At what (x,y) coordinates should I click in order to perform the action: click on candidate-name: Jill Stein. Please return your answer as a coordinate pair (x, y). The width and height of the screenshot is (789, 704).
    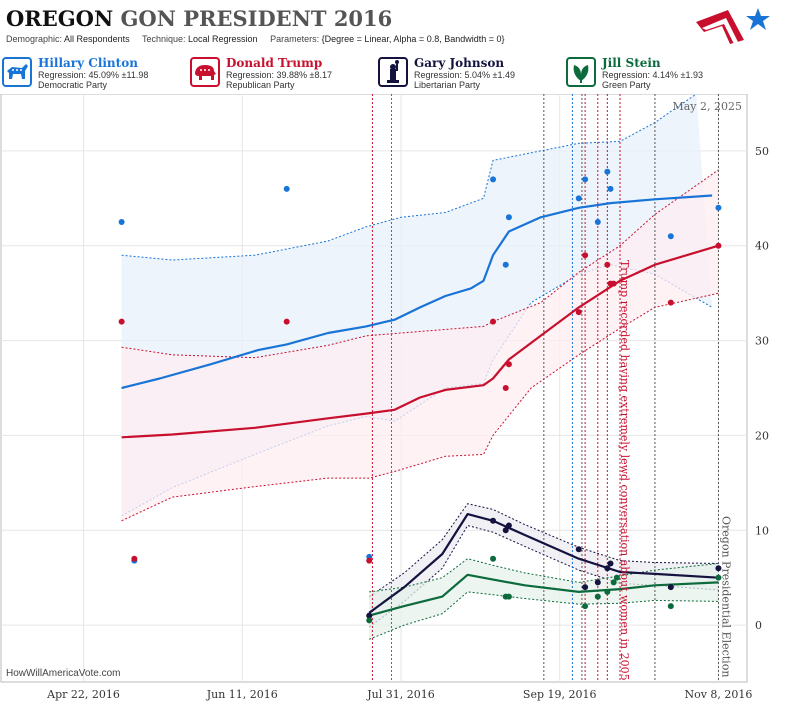
    Looking at the image, I should click on (631, 63).